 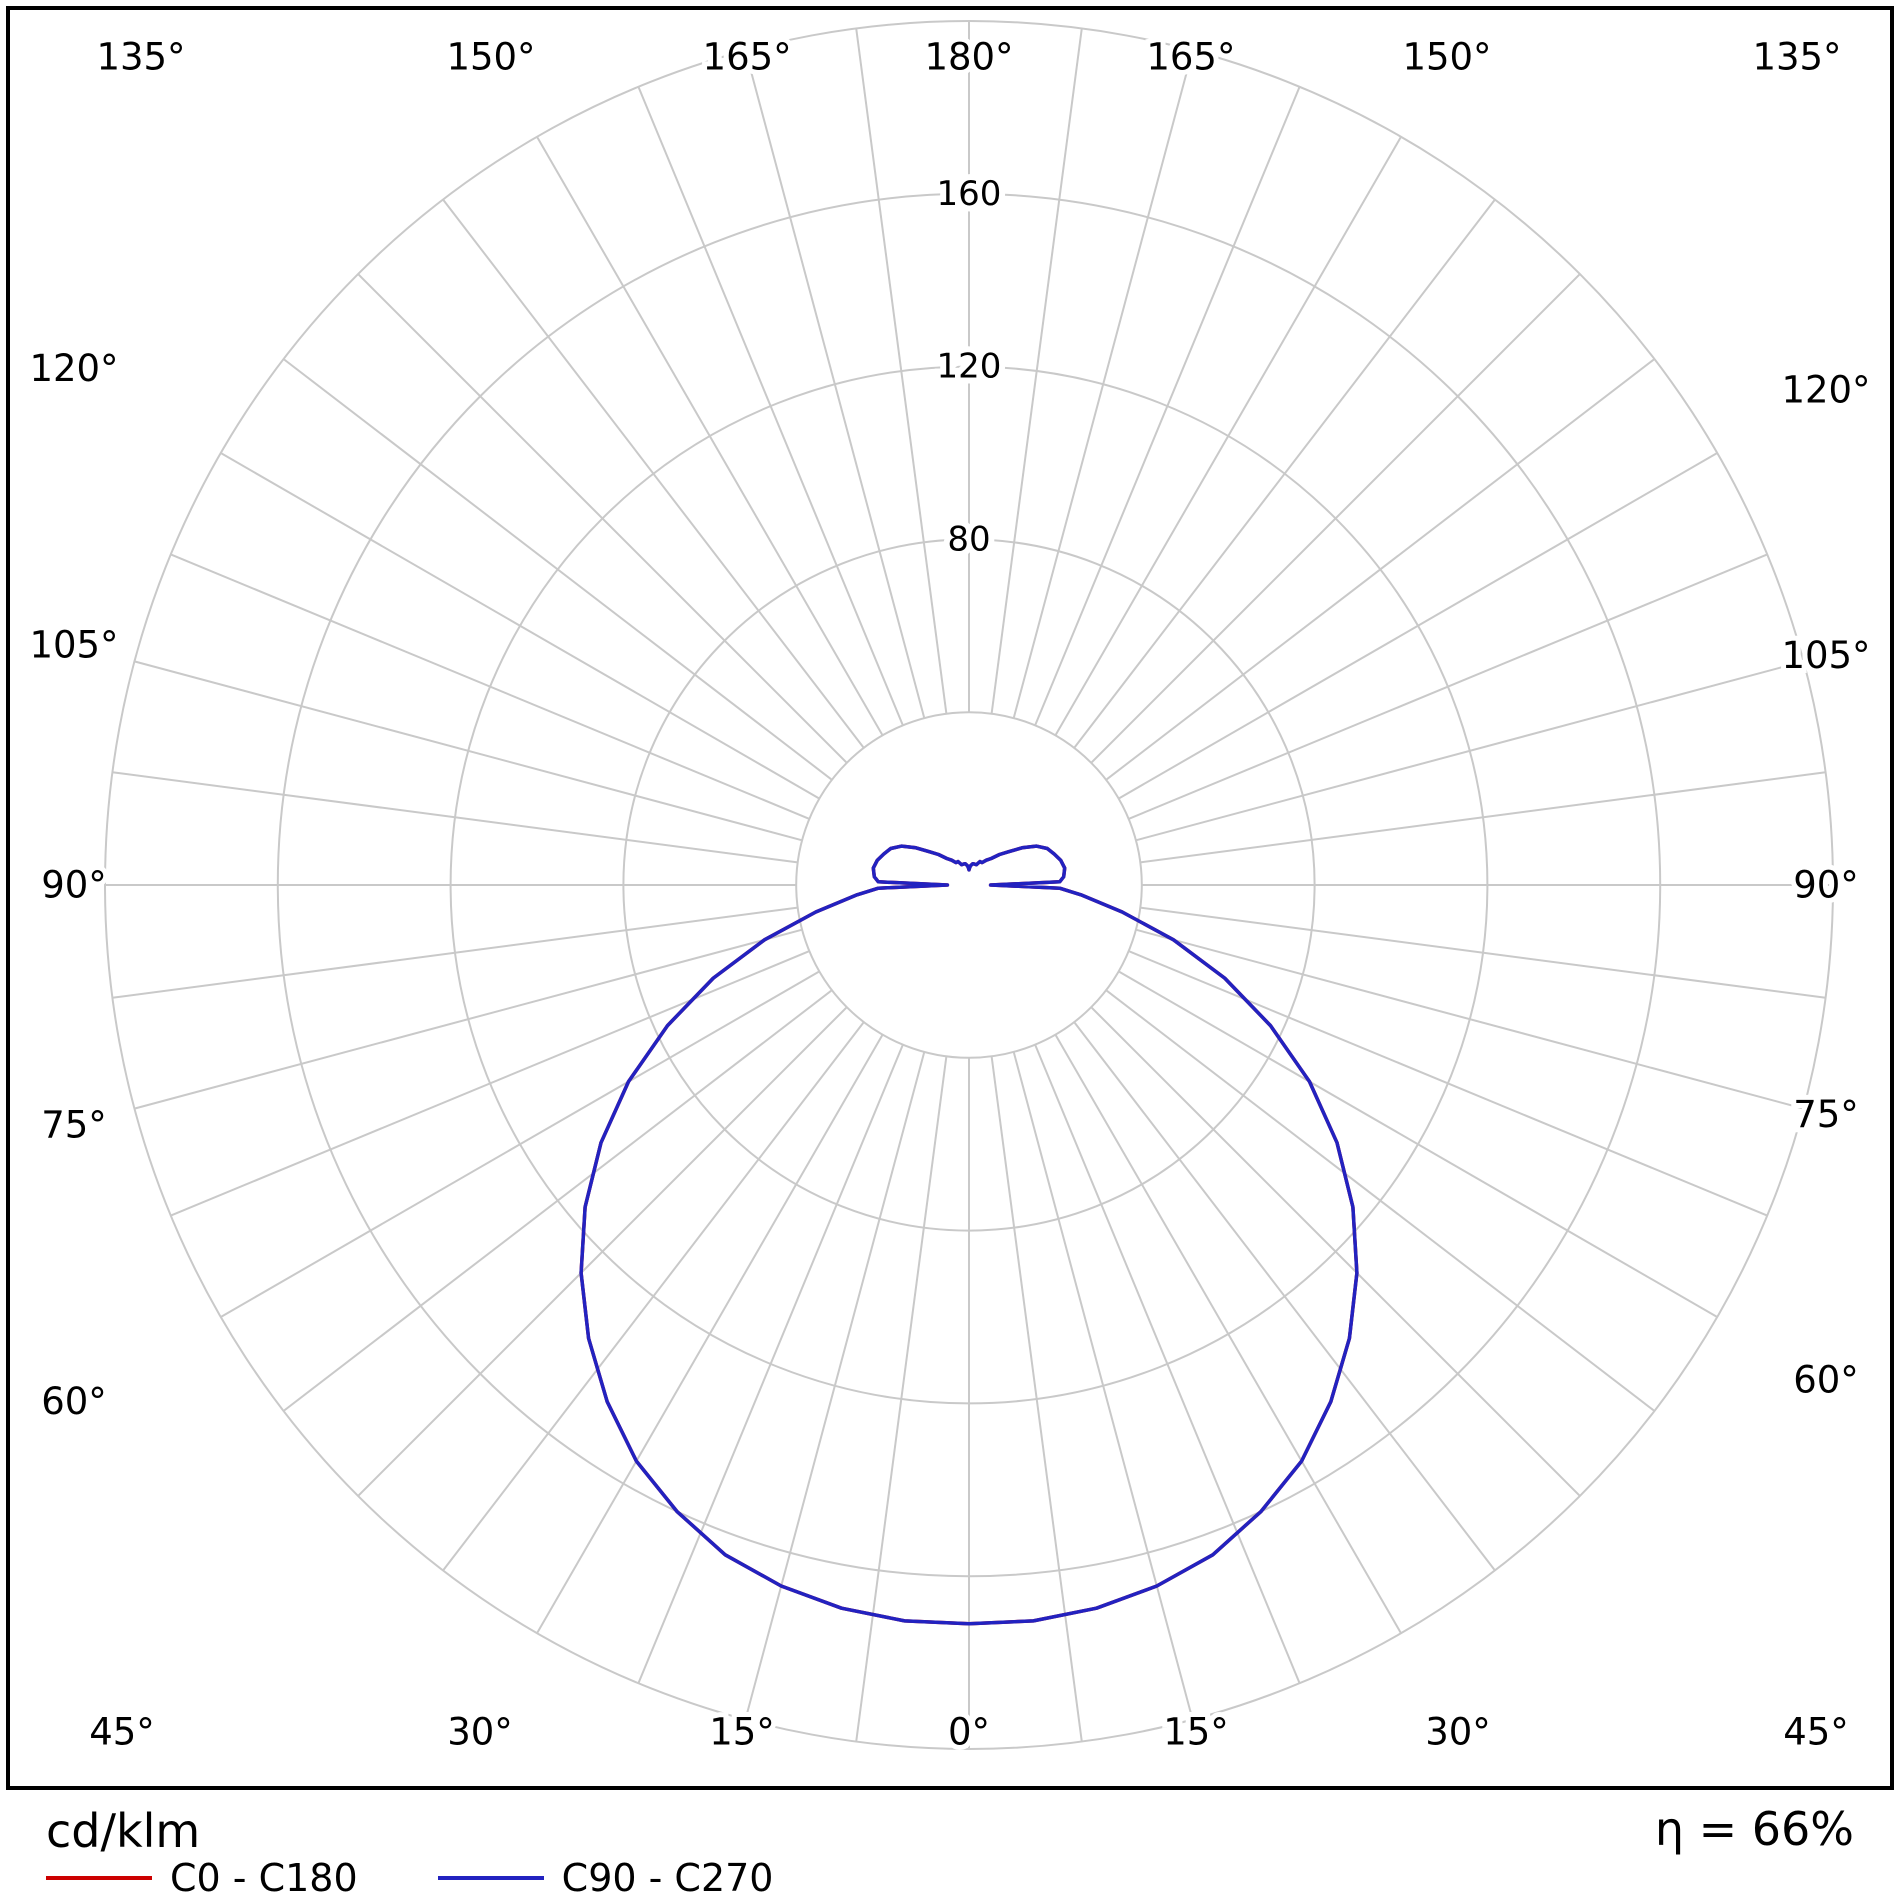 I want to click on legend-swatch-c0-c180, so click(x=99, y=1878).